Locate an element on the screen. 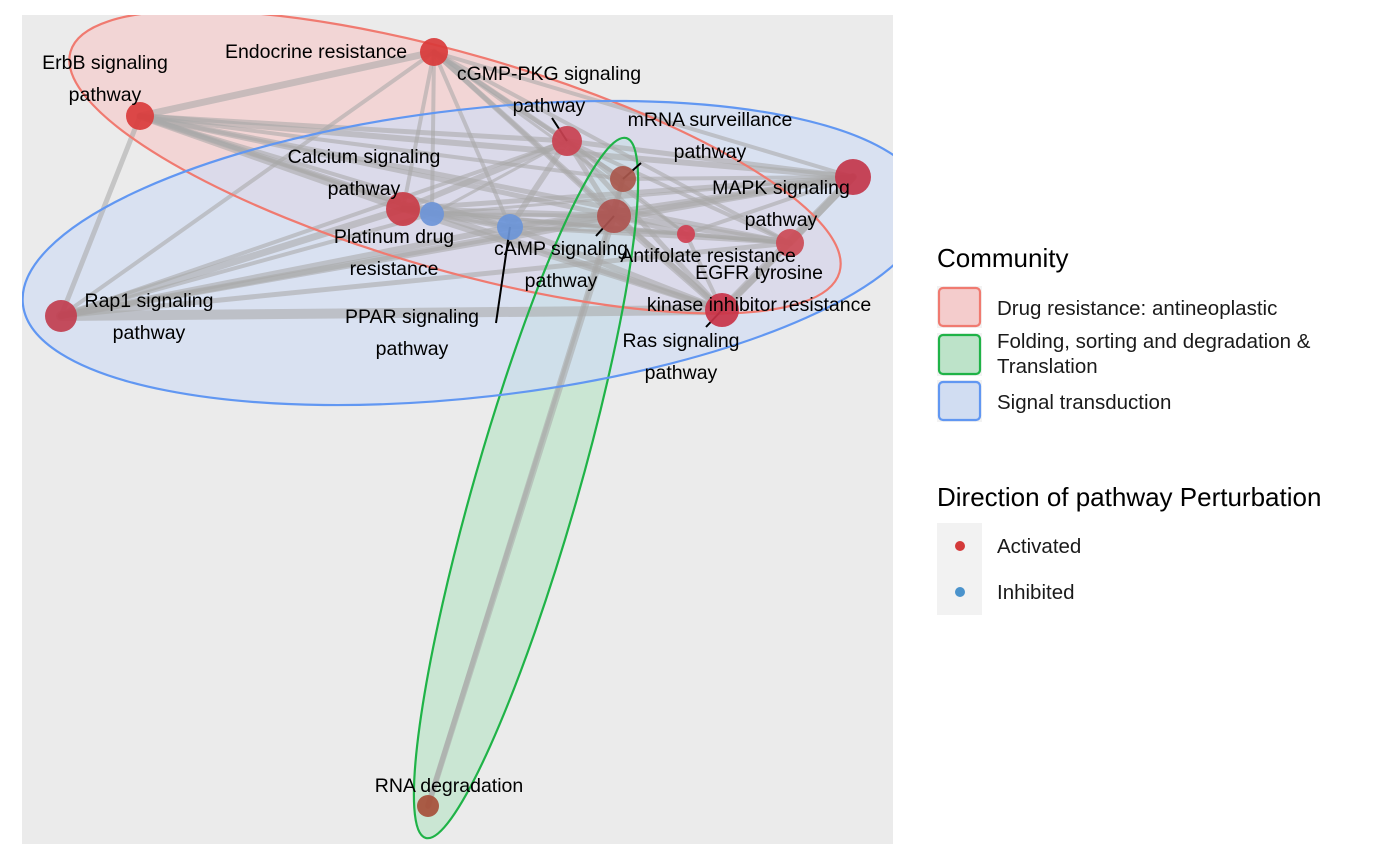  node-label-mapk: MAPK signaling pathway is located at coordinates (781, 204).